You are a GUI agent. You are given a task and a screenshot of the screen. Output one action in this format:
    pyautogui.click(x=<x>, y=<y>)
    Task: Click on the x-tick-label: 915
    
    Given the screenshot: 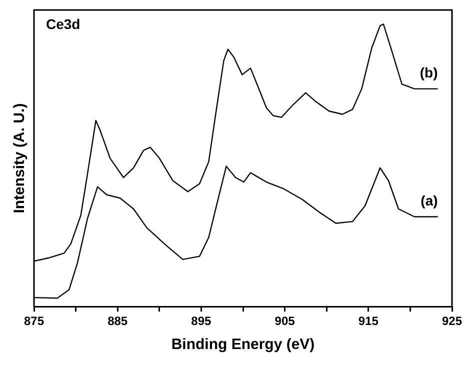 What is the action you would take?
    pyautogui.click(x=368, y=321)
    